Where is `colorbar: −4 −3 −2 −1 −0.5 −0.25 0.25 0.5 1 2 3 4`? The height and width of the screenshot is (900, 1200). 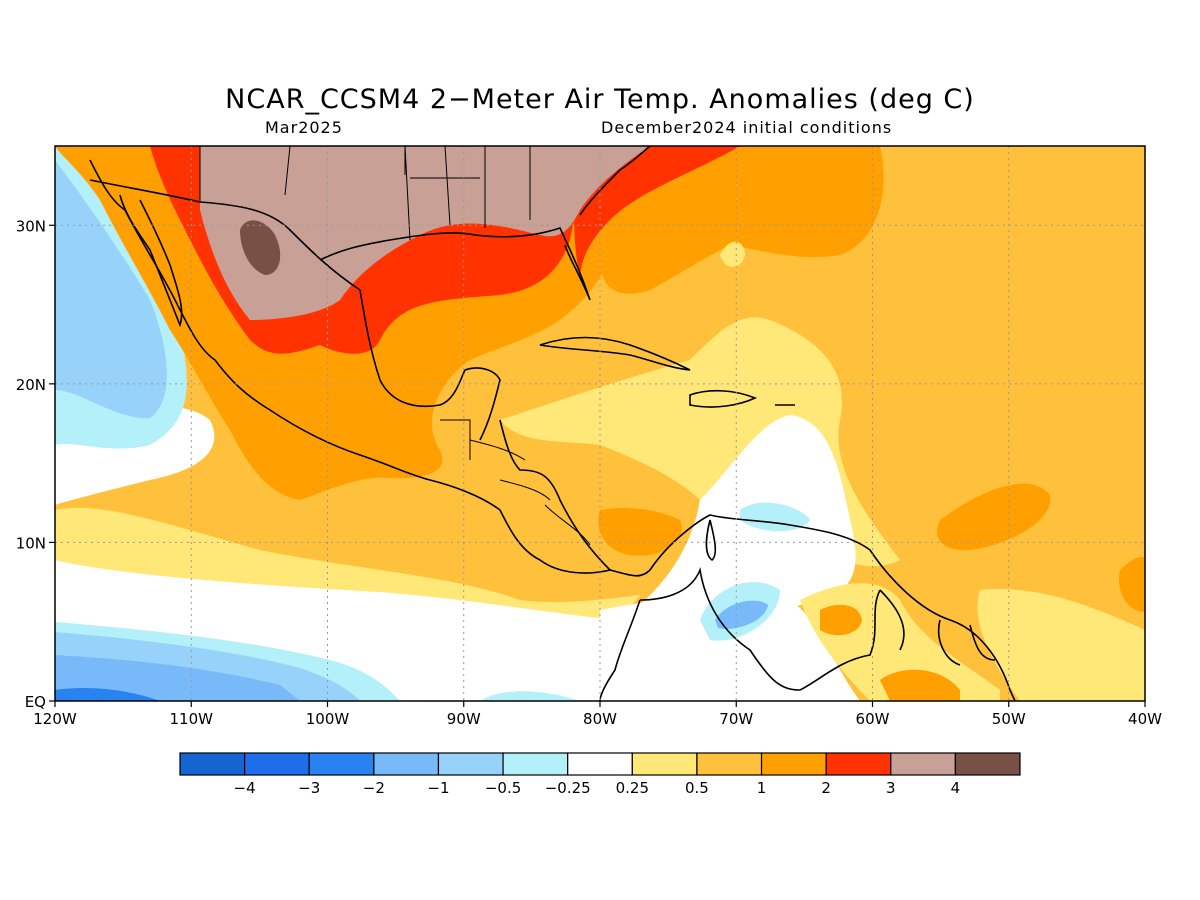
colorbar: −4 −3 −2 −1 −0.5 −0.25 0.25 0.5 1 2 3 4 is located at coordinates (600, 774).